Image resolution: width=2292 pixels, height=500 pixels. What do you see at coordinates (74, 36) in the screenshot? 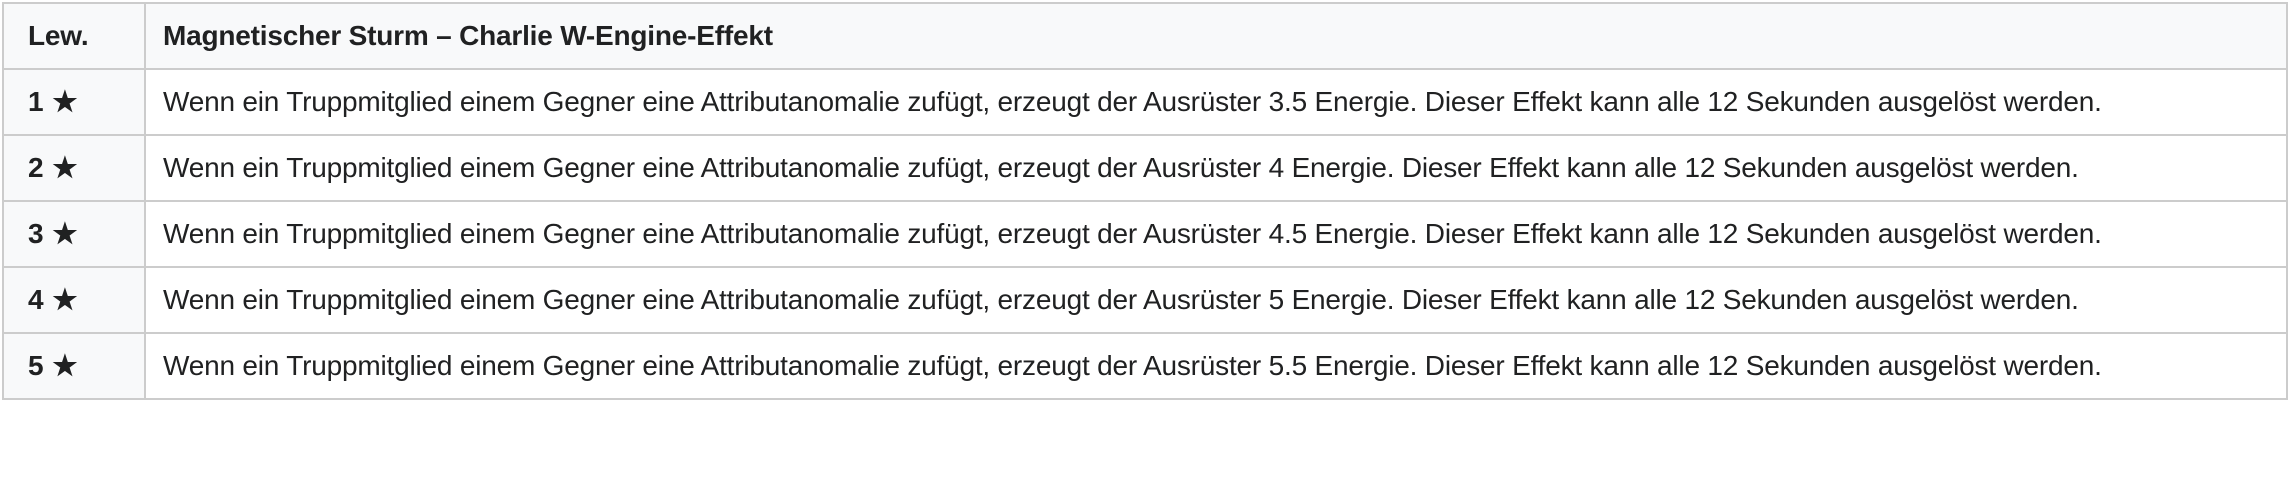
I see `level-column-header: Lew.` at bounding box center [74, 36].